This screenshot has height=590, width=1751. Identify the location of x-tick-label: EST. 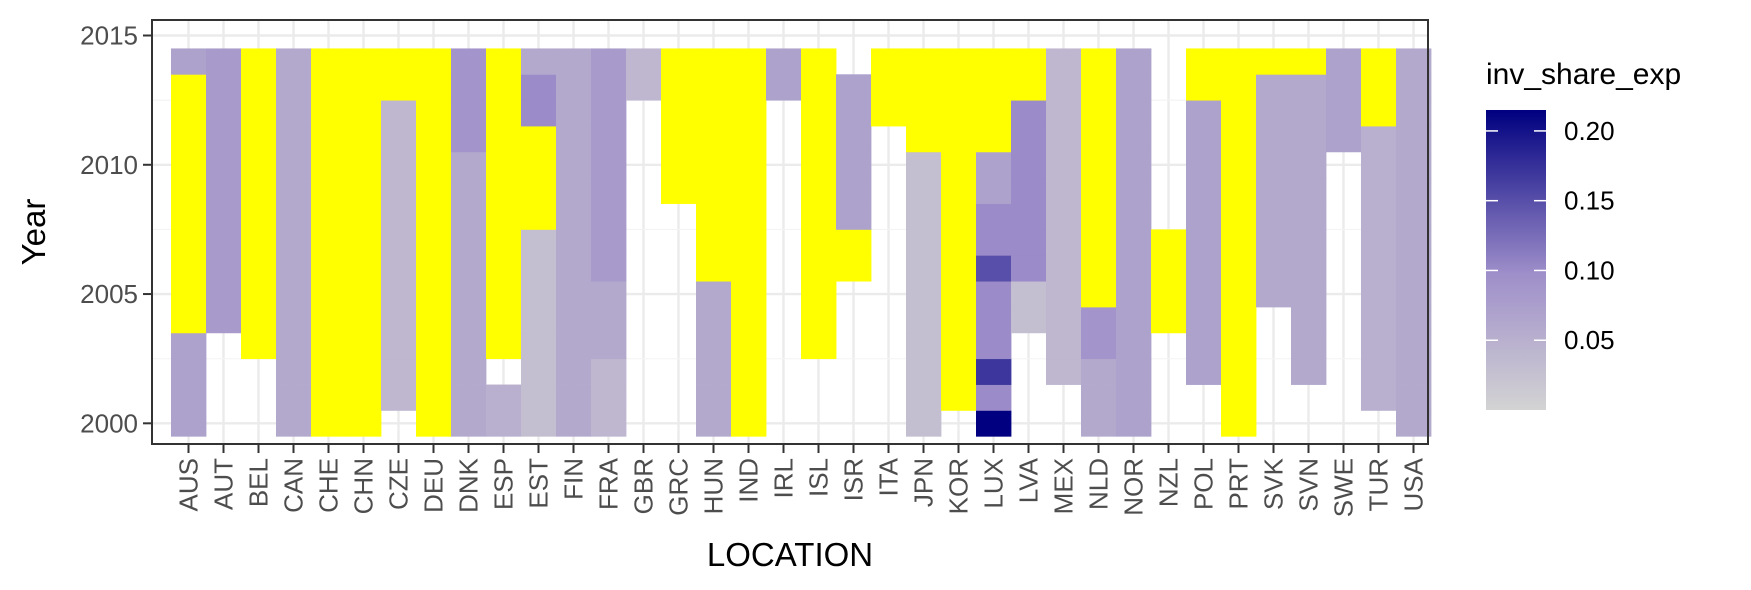
(539, 483).